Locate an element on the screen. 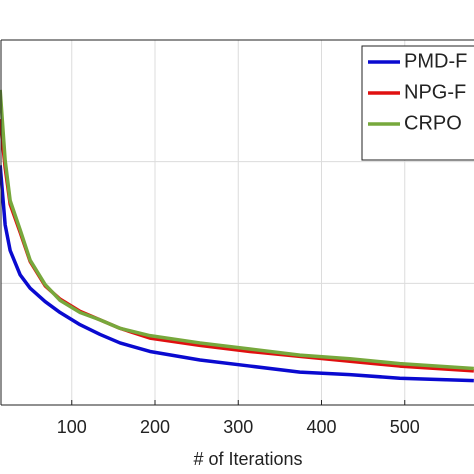 This screenshot has width=474, height=474. legend-label: NPG-F is located at coordinates (435, 92).